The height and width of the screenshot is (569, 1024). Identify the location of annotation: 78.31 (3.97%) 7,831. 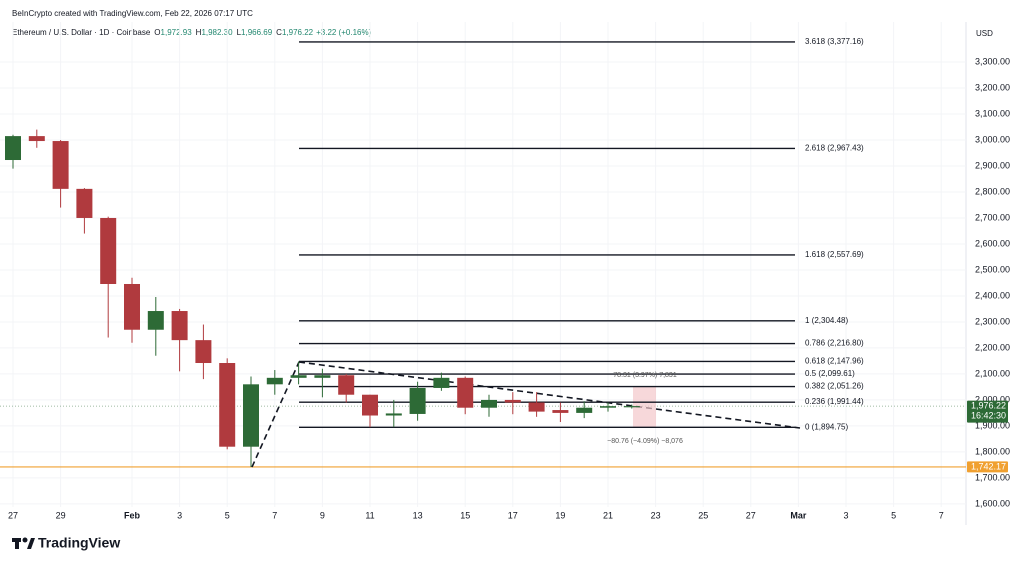
(645, 375).